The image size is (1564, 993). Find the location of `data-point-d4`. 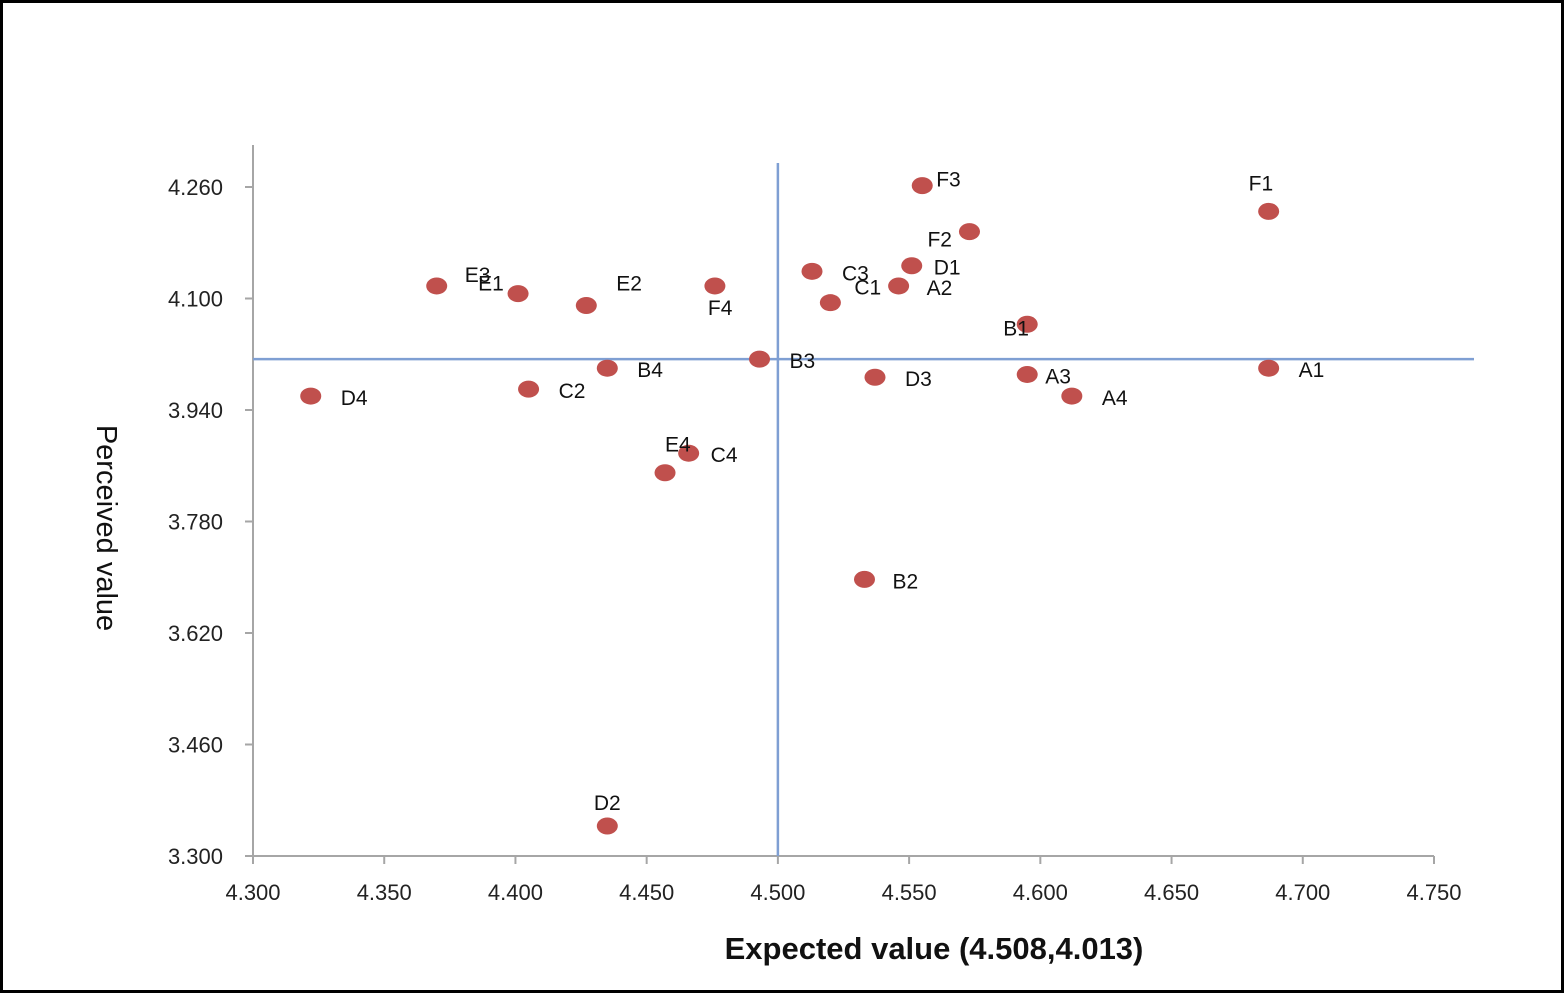

data-point-d4 is located at coordinates (311, 396).